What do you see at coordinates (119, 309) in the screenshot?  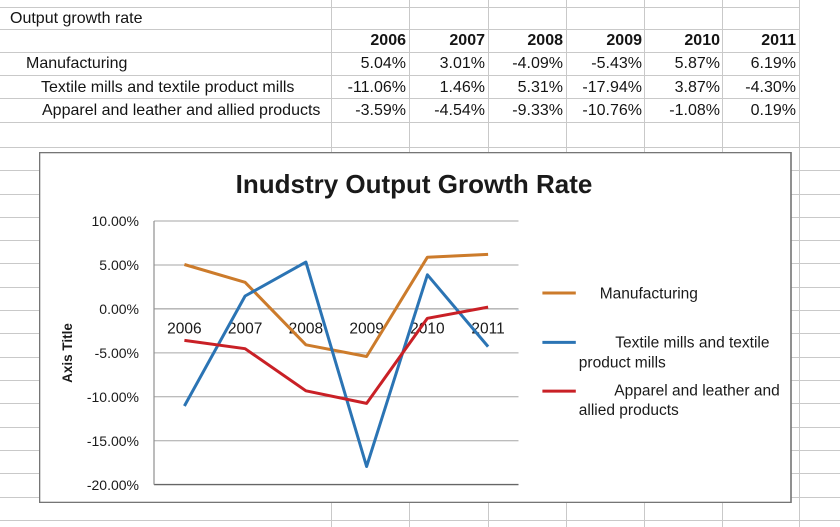 I see `svg-text: 0.00%` at bounding box center [119, 309].